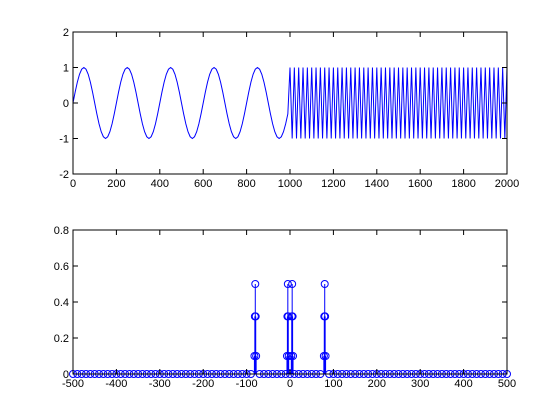  What do you see at coordinates (377, 184) in the screenshot?
I see `x-tick-label: 1400` at bounding box center [377, 184].